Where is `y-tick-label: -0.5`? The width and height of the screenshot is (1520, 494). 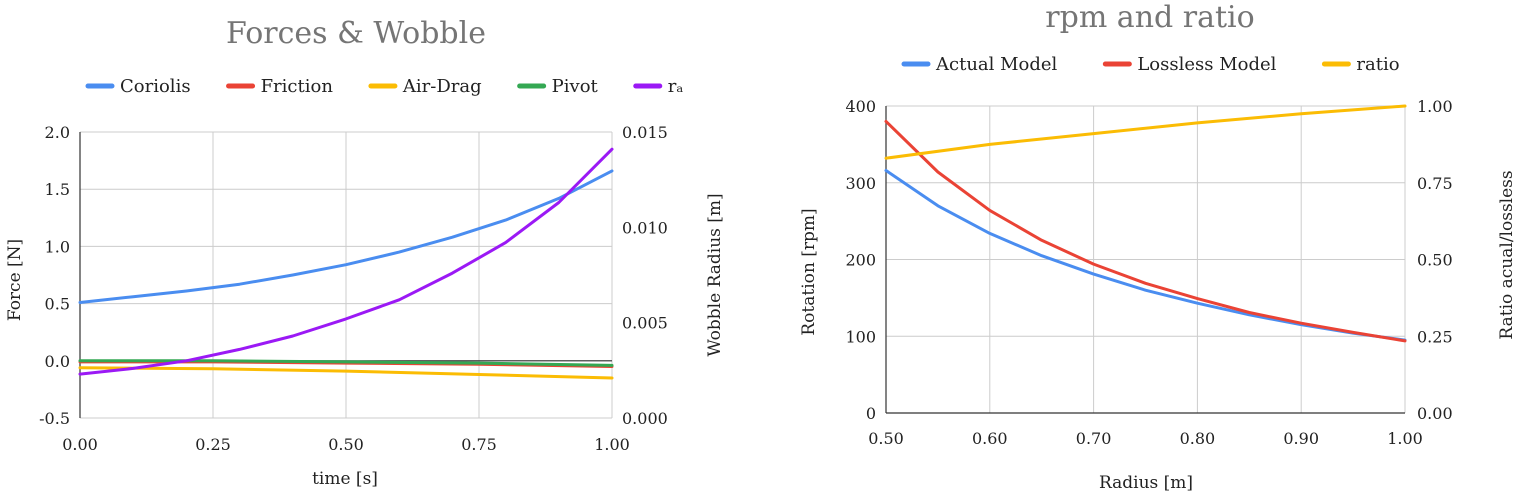 y-tick-label: -0.5 is located at coordinates (54, 418).